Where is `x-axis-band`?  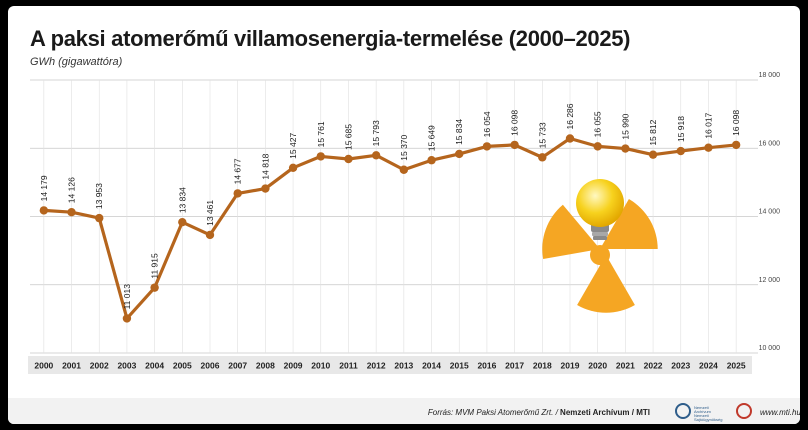 x-axis-band is located at coordinates (390, 365).